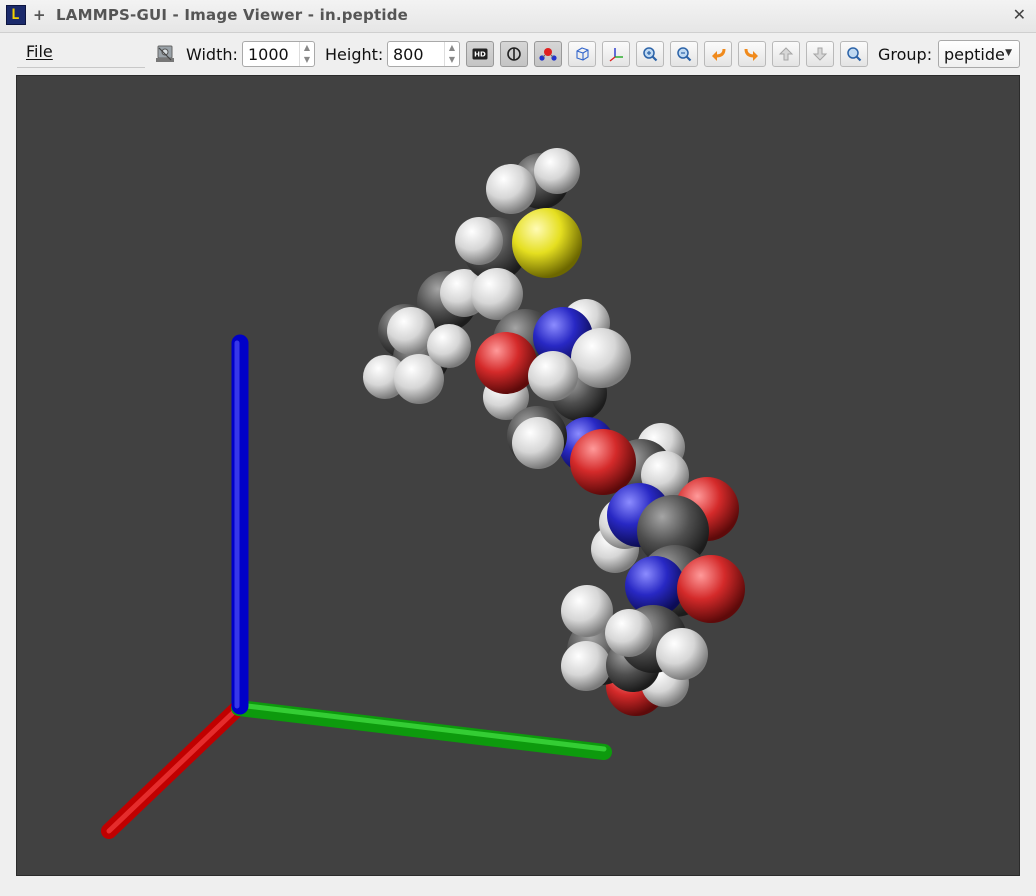 The image size is (1036, 896). I want to click on hd-quality-icon: HD, so click(480, 54).